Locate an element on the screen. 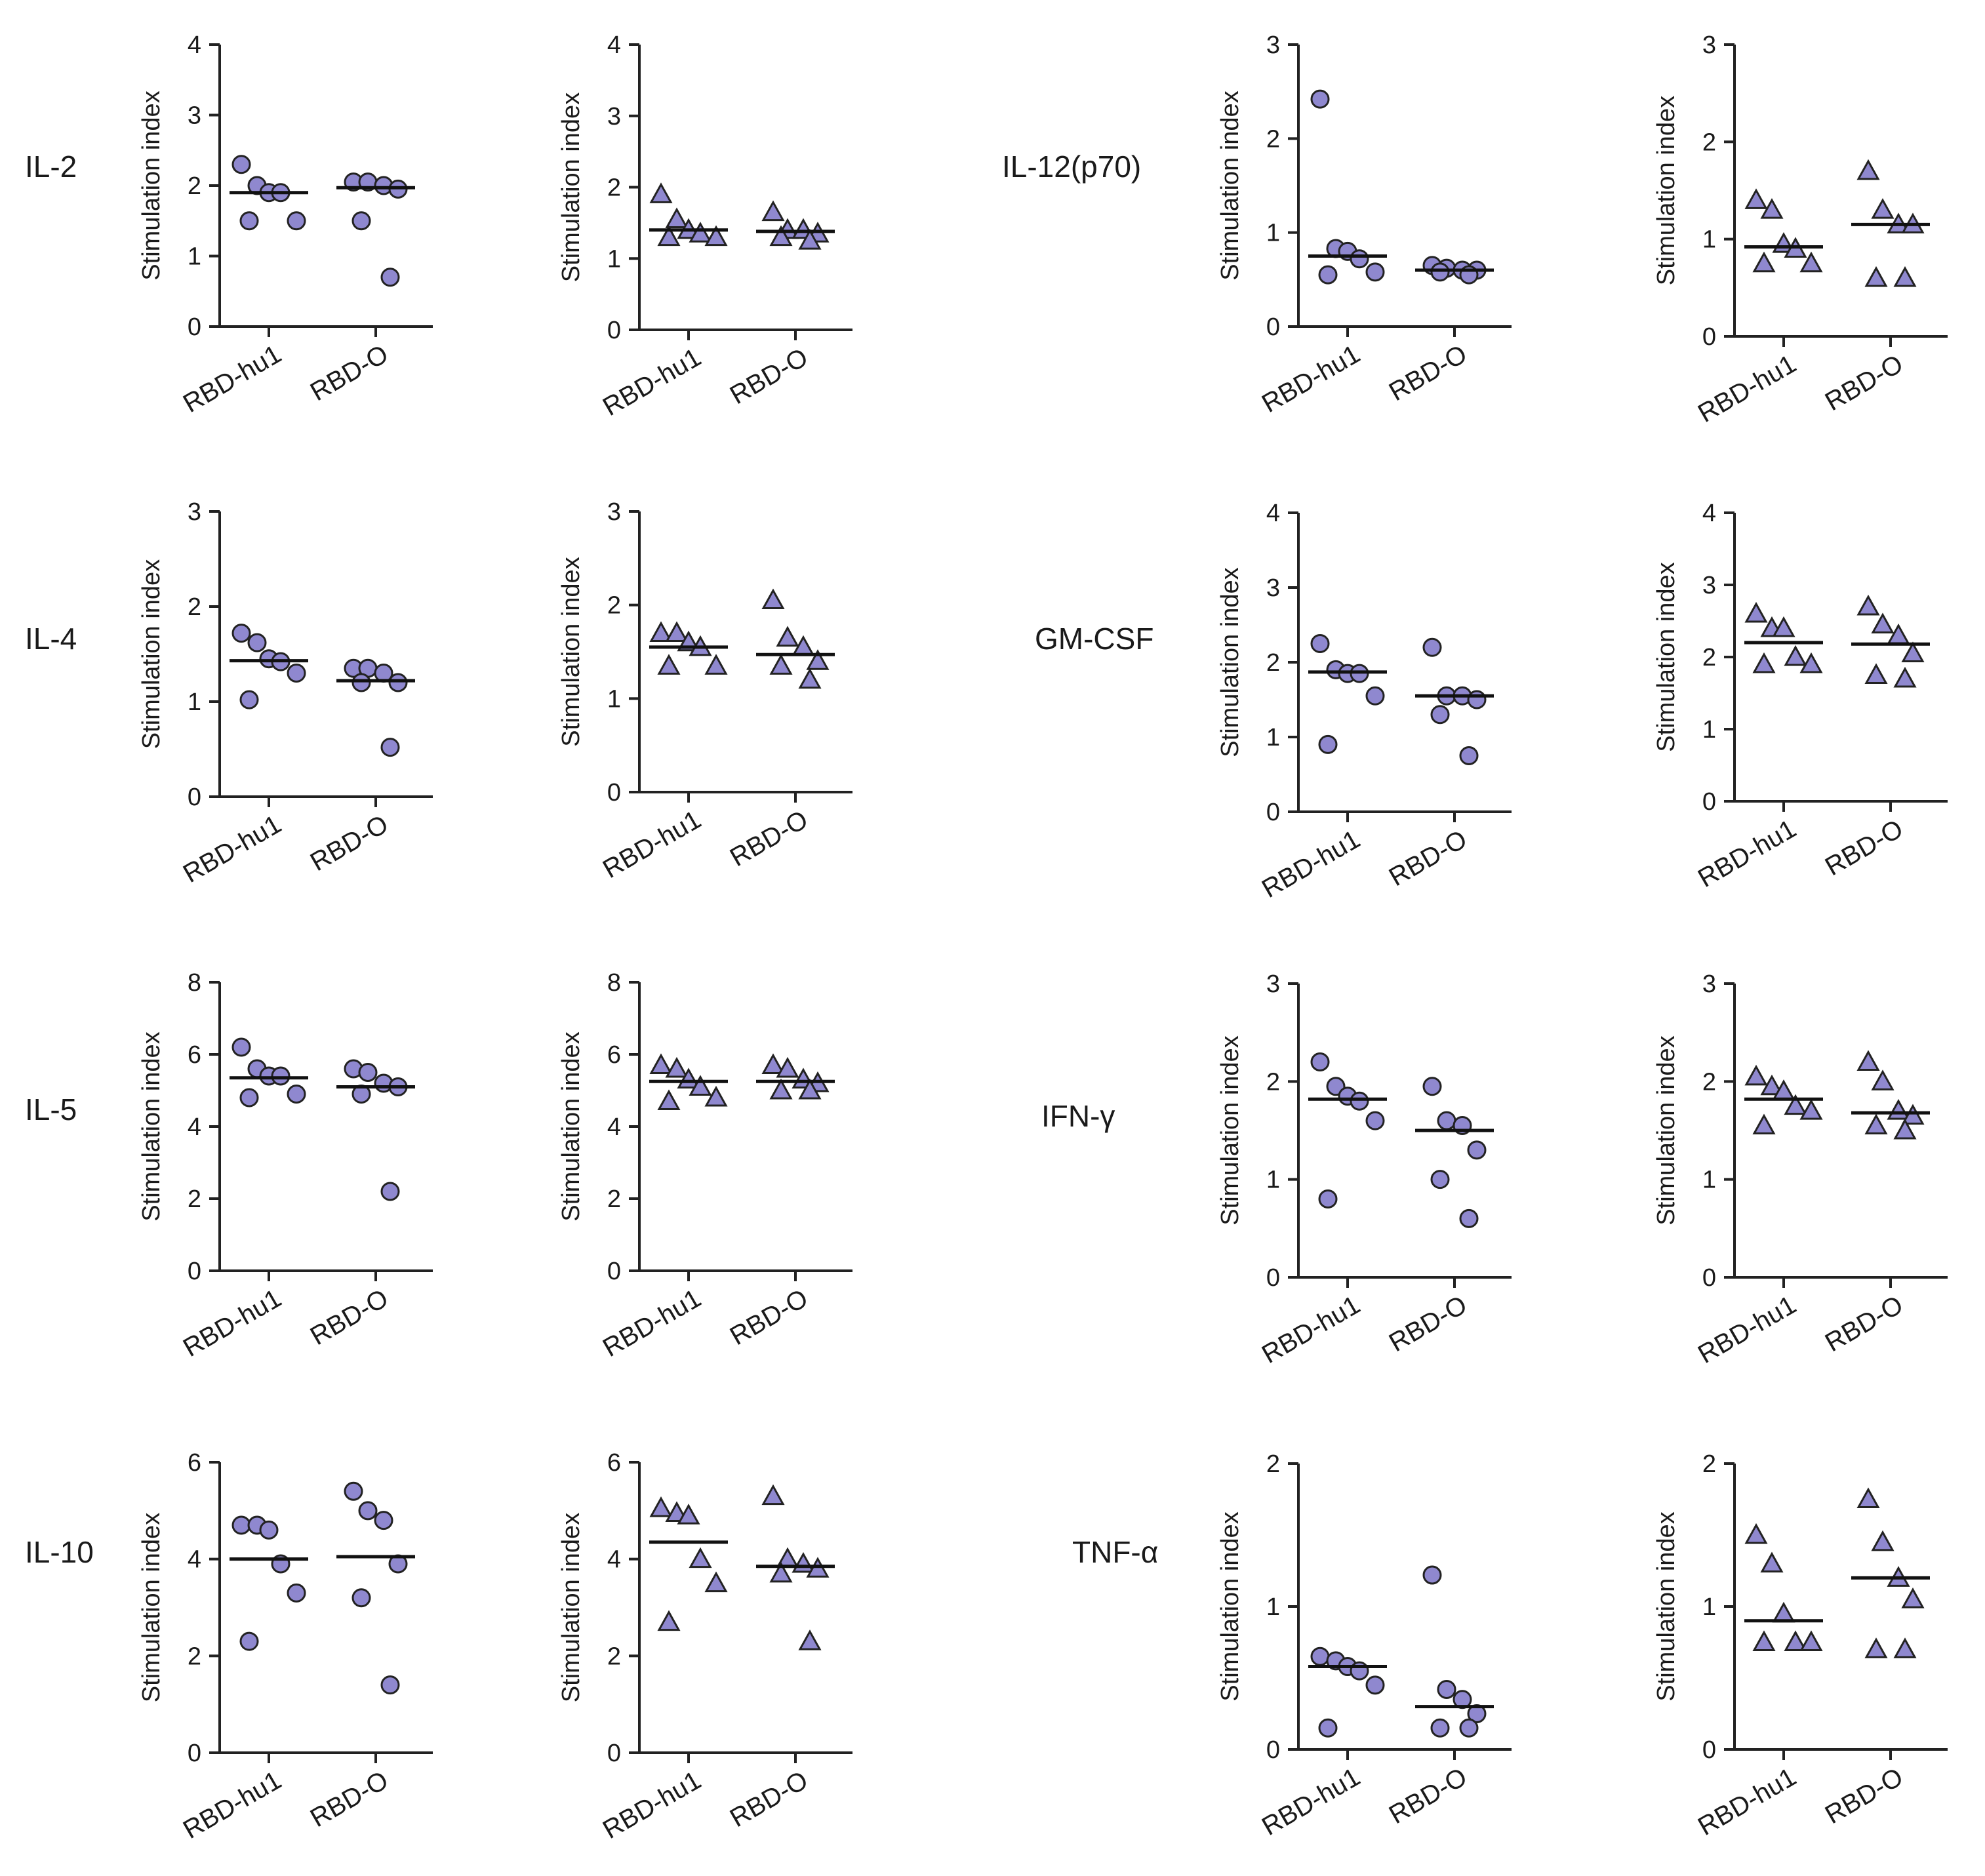 The height and width of the screenshot is (1876, 1985). chart-panel: TNF-α 0 1 2 Stimulation index RBD-hu1 RBD-O is located at coordinates (1292, 1646).